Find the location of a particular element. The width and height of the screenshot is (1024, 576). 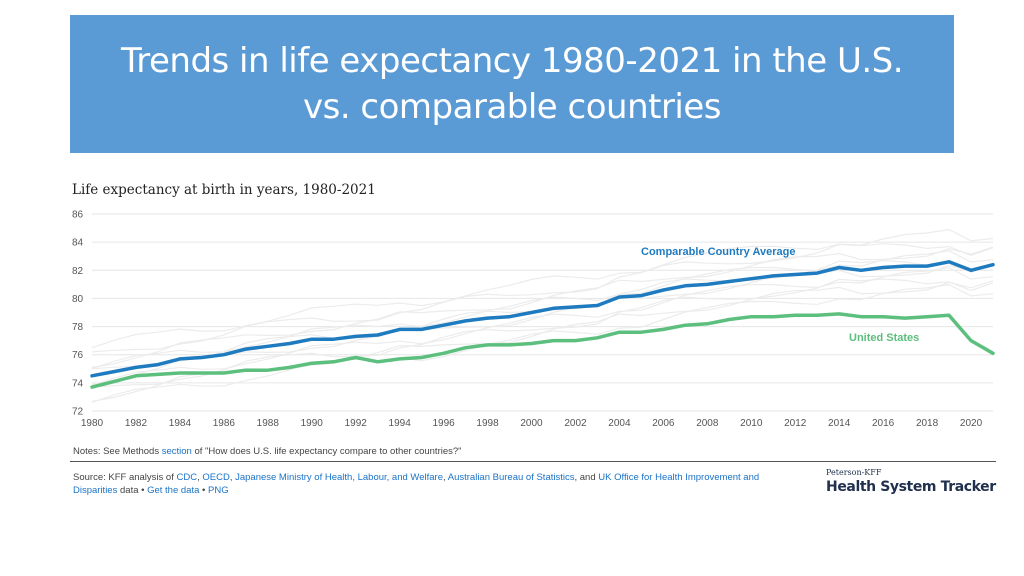

x-tick-label: 1980 is located at coordinates (92, 423).